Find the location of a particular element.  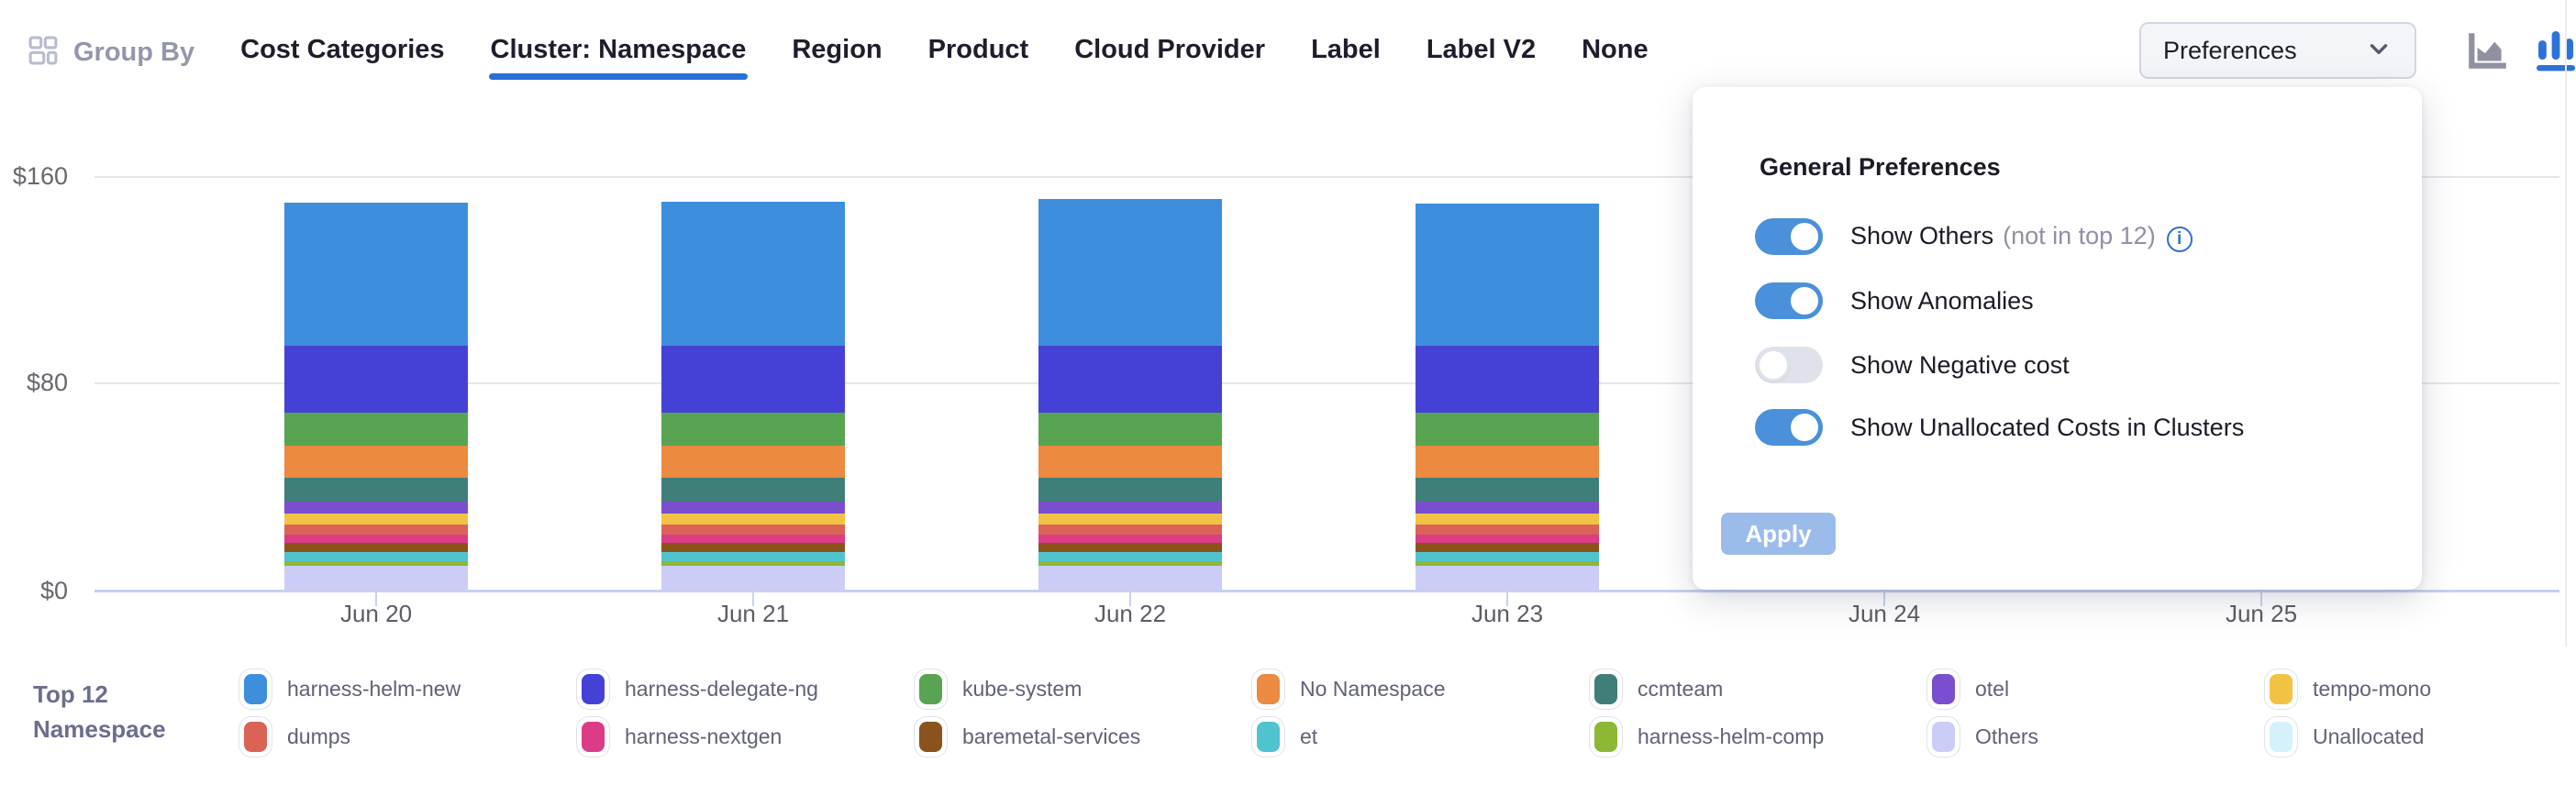

legend-label: et is located at coordinates (1309, 736).